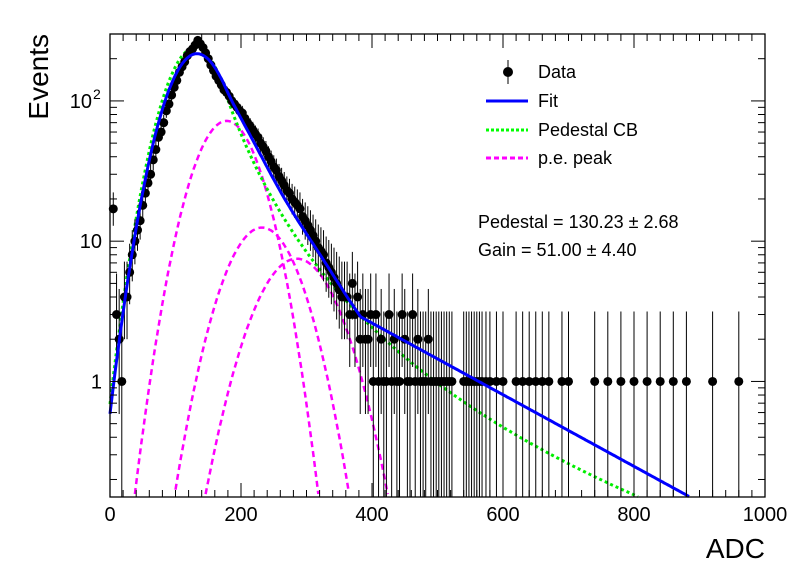 The image size is (796, 577). Describe the element at coordinates (502, 515) in the screenshot. I see `x-tick-label: 600` at that location.